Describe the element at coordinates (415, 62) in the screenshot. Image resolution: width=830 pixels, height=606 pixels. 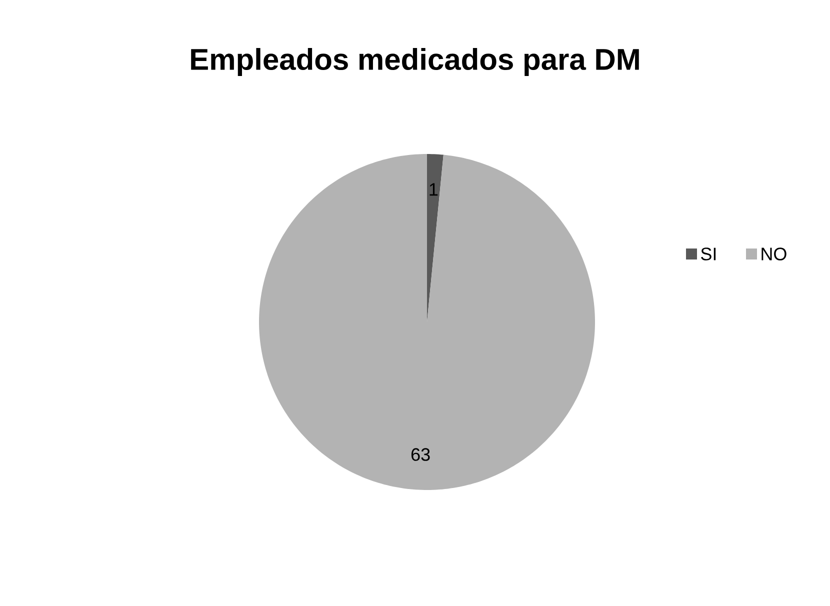
I see `chart-title: Empleados medicados para DM` at that location.